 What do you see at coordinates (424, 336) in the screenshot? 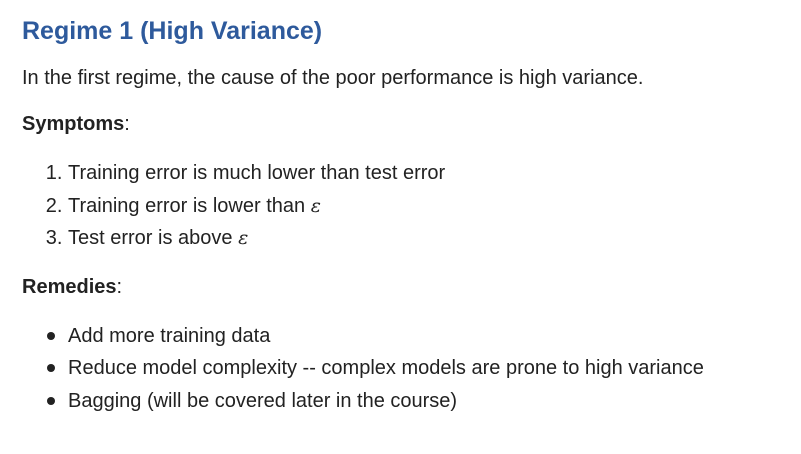
I see `remedy-item: Add more training data` at bounding box center [424, 336].